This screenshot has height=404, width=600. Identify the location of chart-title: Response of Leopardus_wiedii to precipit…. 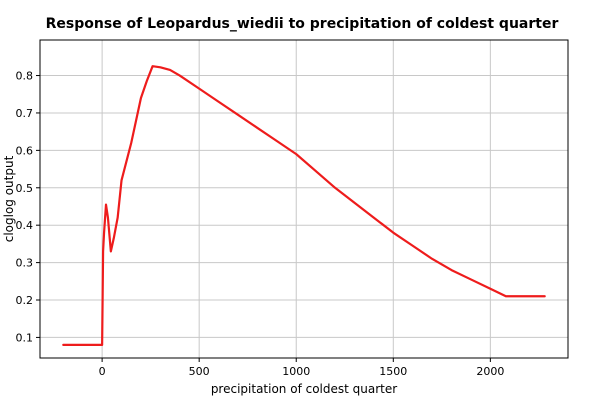
(302, 24).